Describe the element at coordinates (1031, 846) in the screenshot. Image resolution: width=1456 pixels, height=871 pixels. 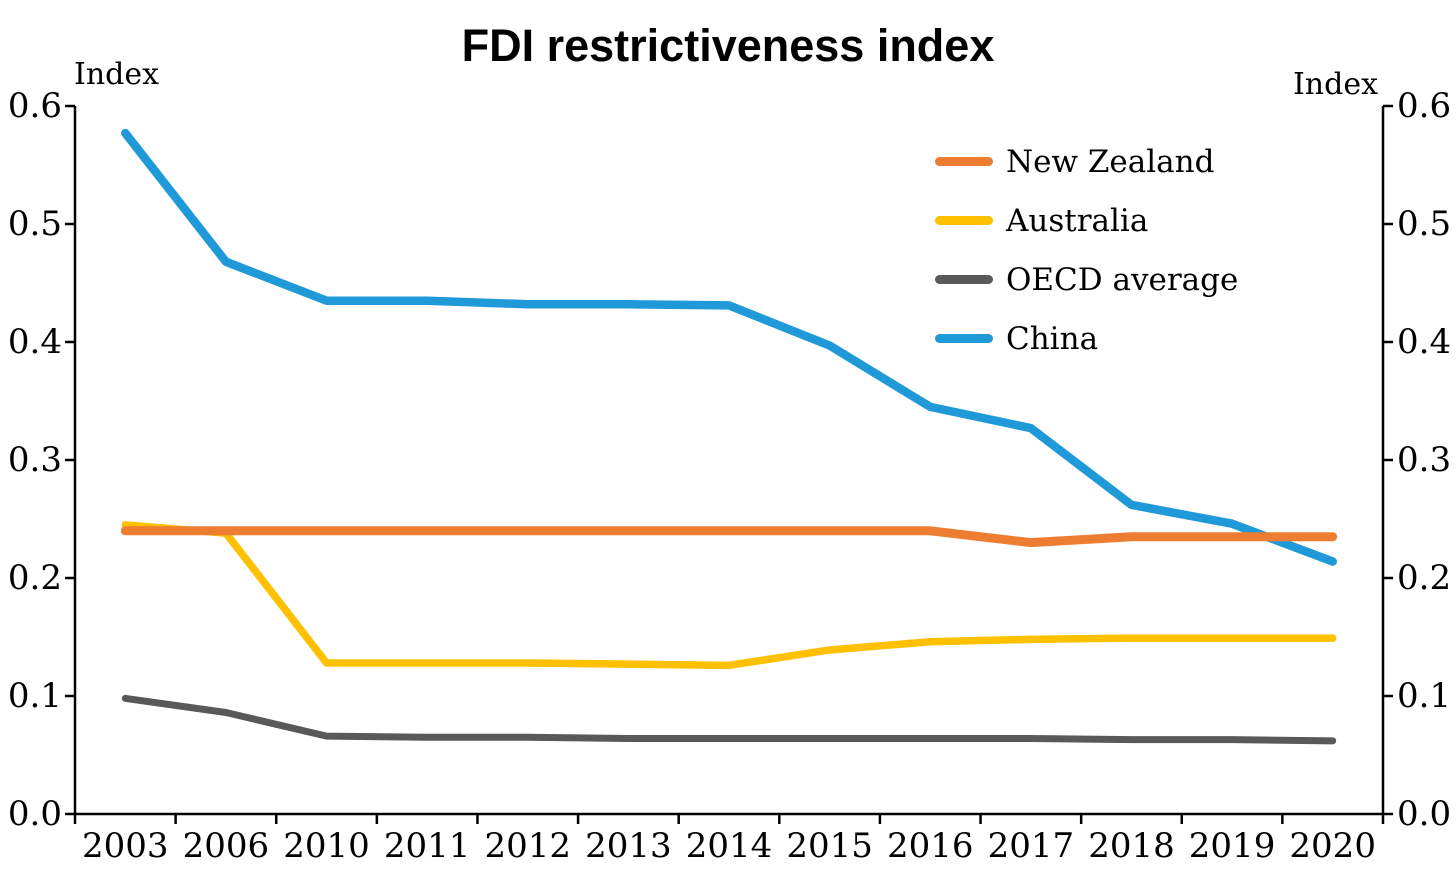
I see `x-axis-tick-label: 2017` at that location.